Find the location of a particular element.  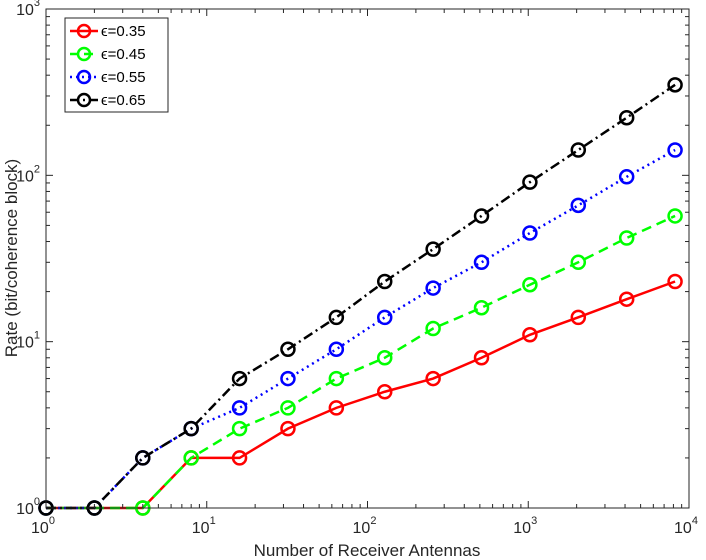

x-tick-label-2: 10² is located at coordinates (365, 526).